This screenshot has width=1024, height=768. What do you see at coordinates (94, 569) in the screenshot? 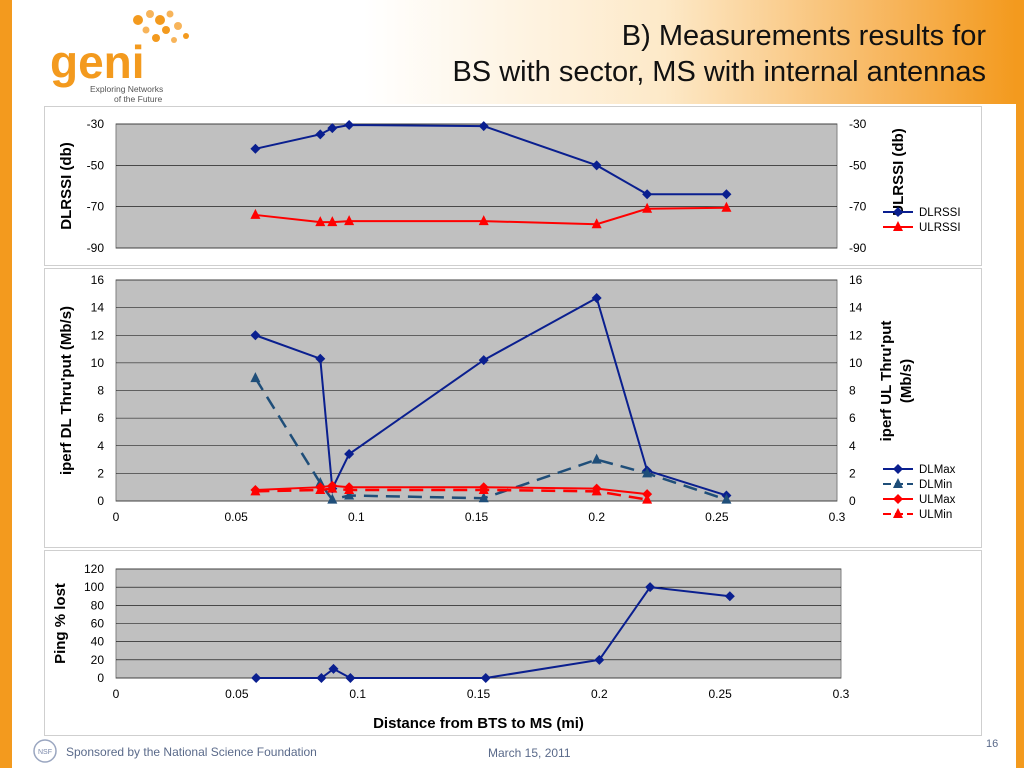
I see `y-tick-label: 120` at bounding box center [94, 569].